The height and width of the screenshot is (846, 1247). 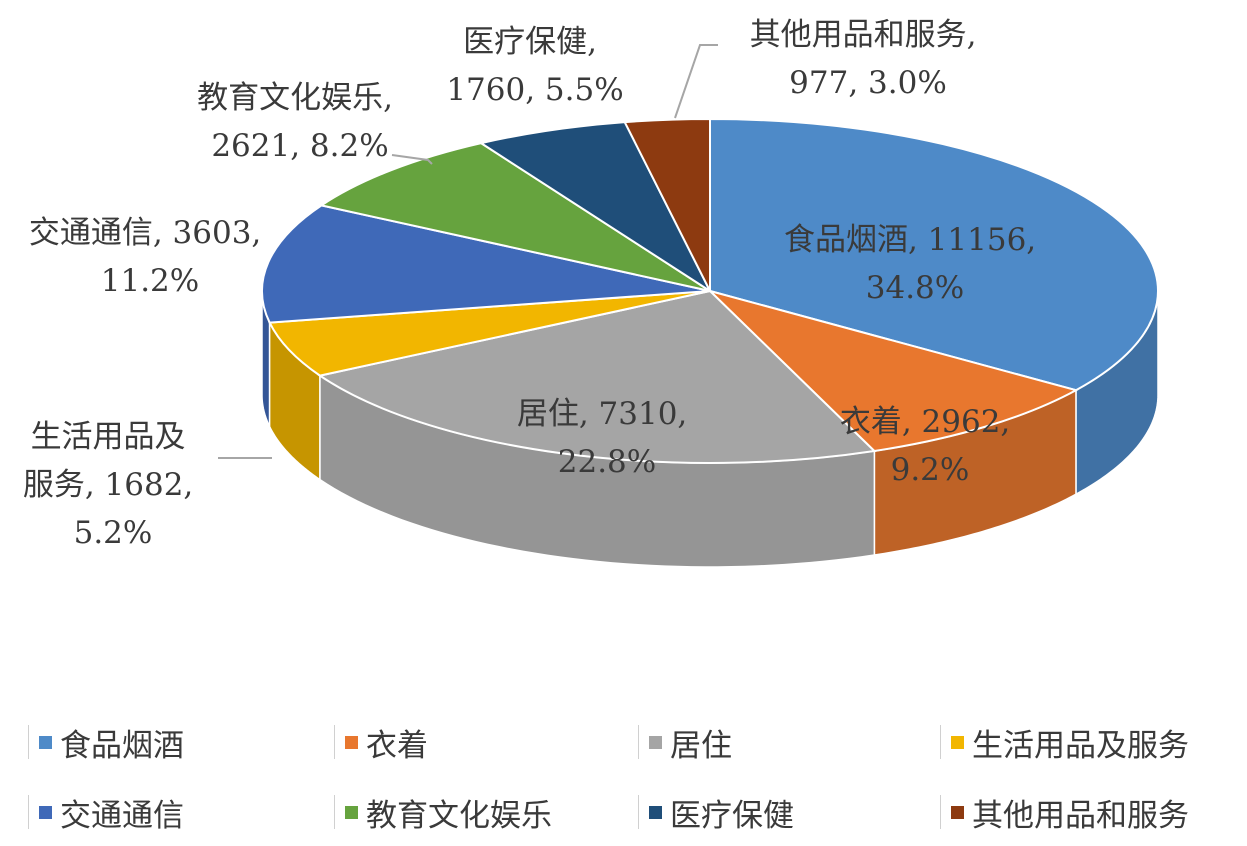 I want to click on label-other-line2: 977, 3.0%, so click(x=868, y=83).